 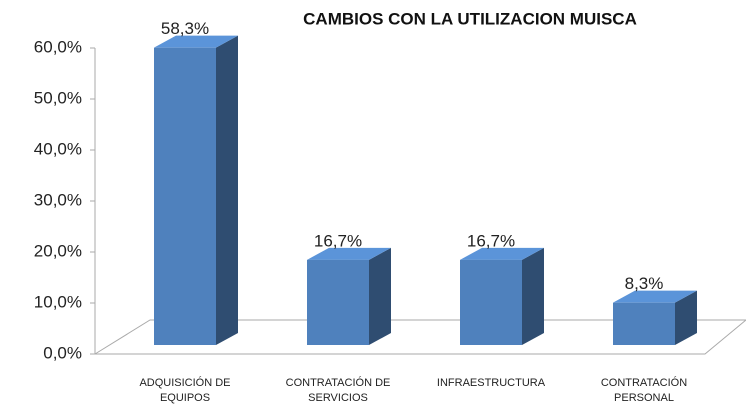 I want to click on y-tick-label: 40,0%, so click(x=58, y=148).